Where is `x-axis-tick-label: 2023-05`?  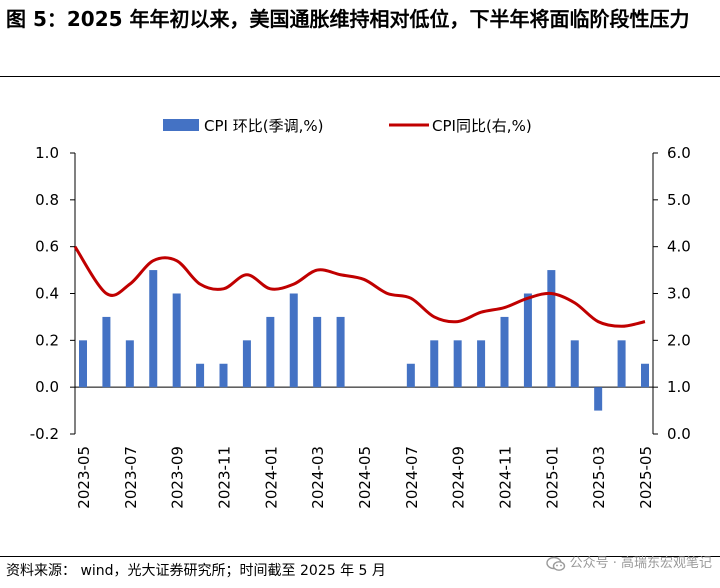
x-axis-tick-label: 2023-05 is located at coordinates (84, 477).